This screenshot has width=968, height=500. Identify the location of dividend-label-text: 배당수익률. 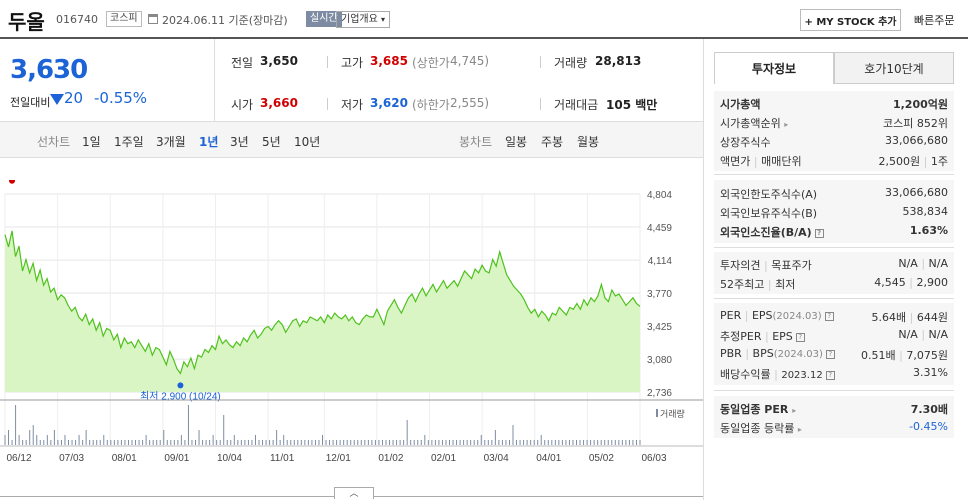
(745, 374).